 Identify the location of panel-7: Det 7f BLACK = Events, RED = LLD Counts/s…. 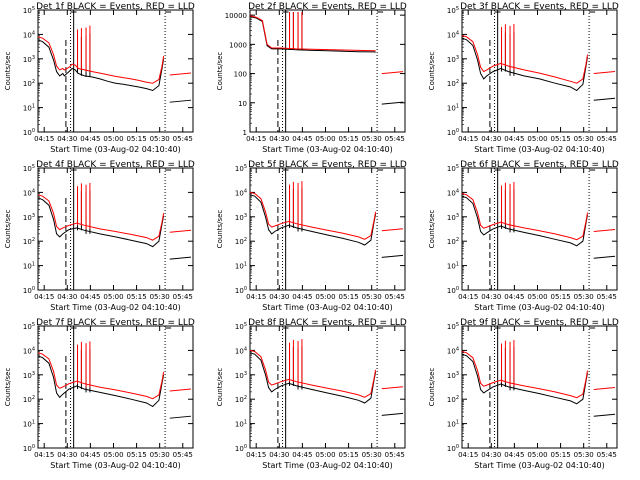
(99, 394).